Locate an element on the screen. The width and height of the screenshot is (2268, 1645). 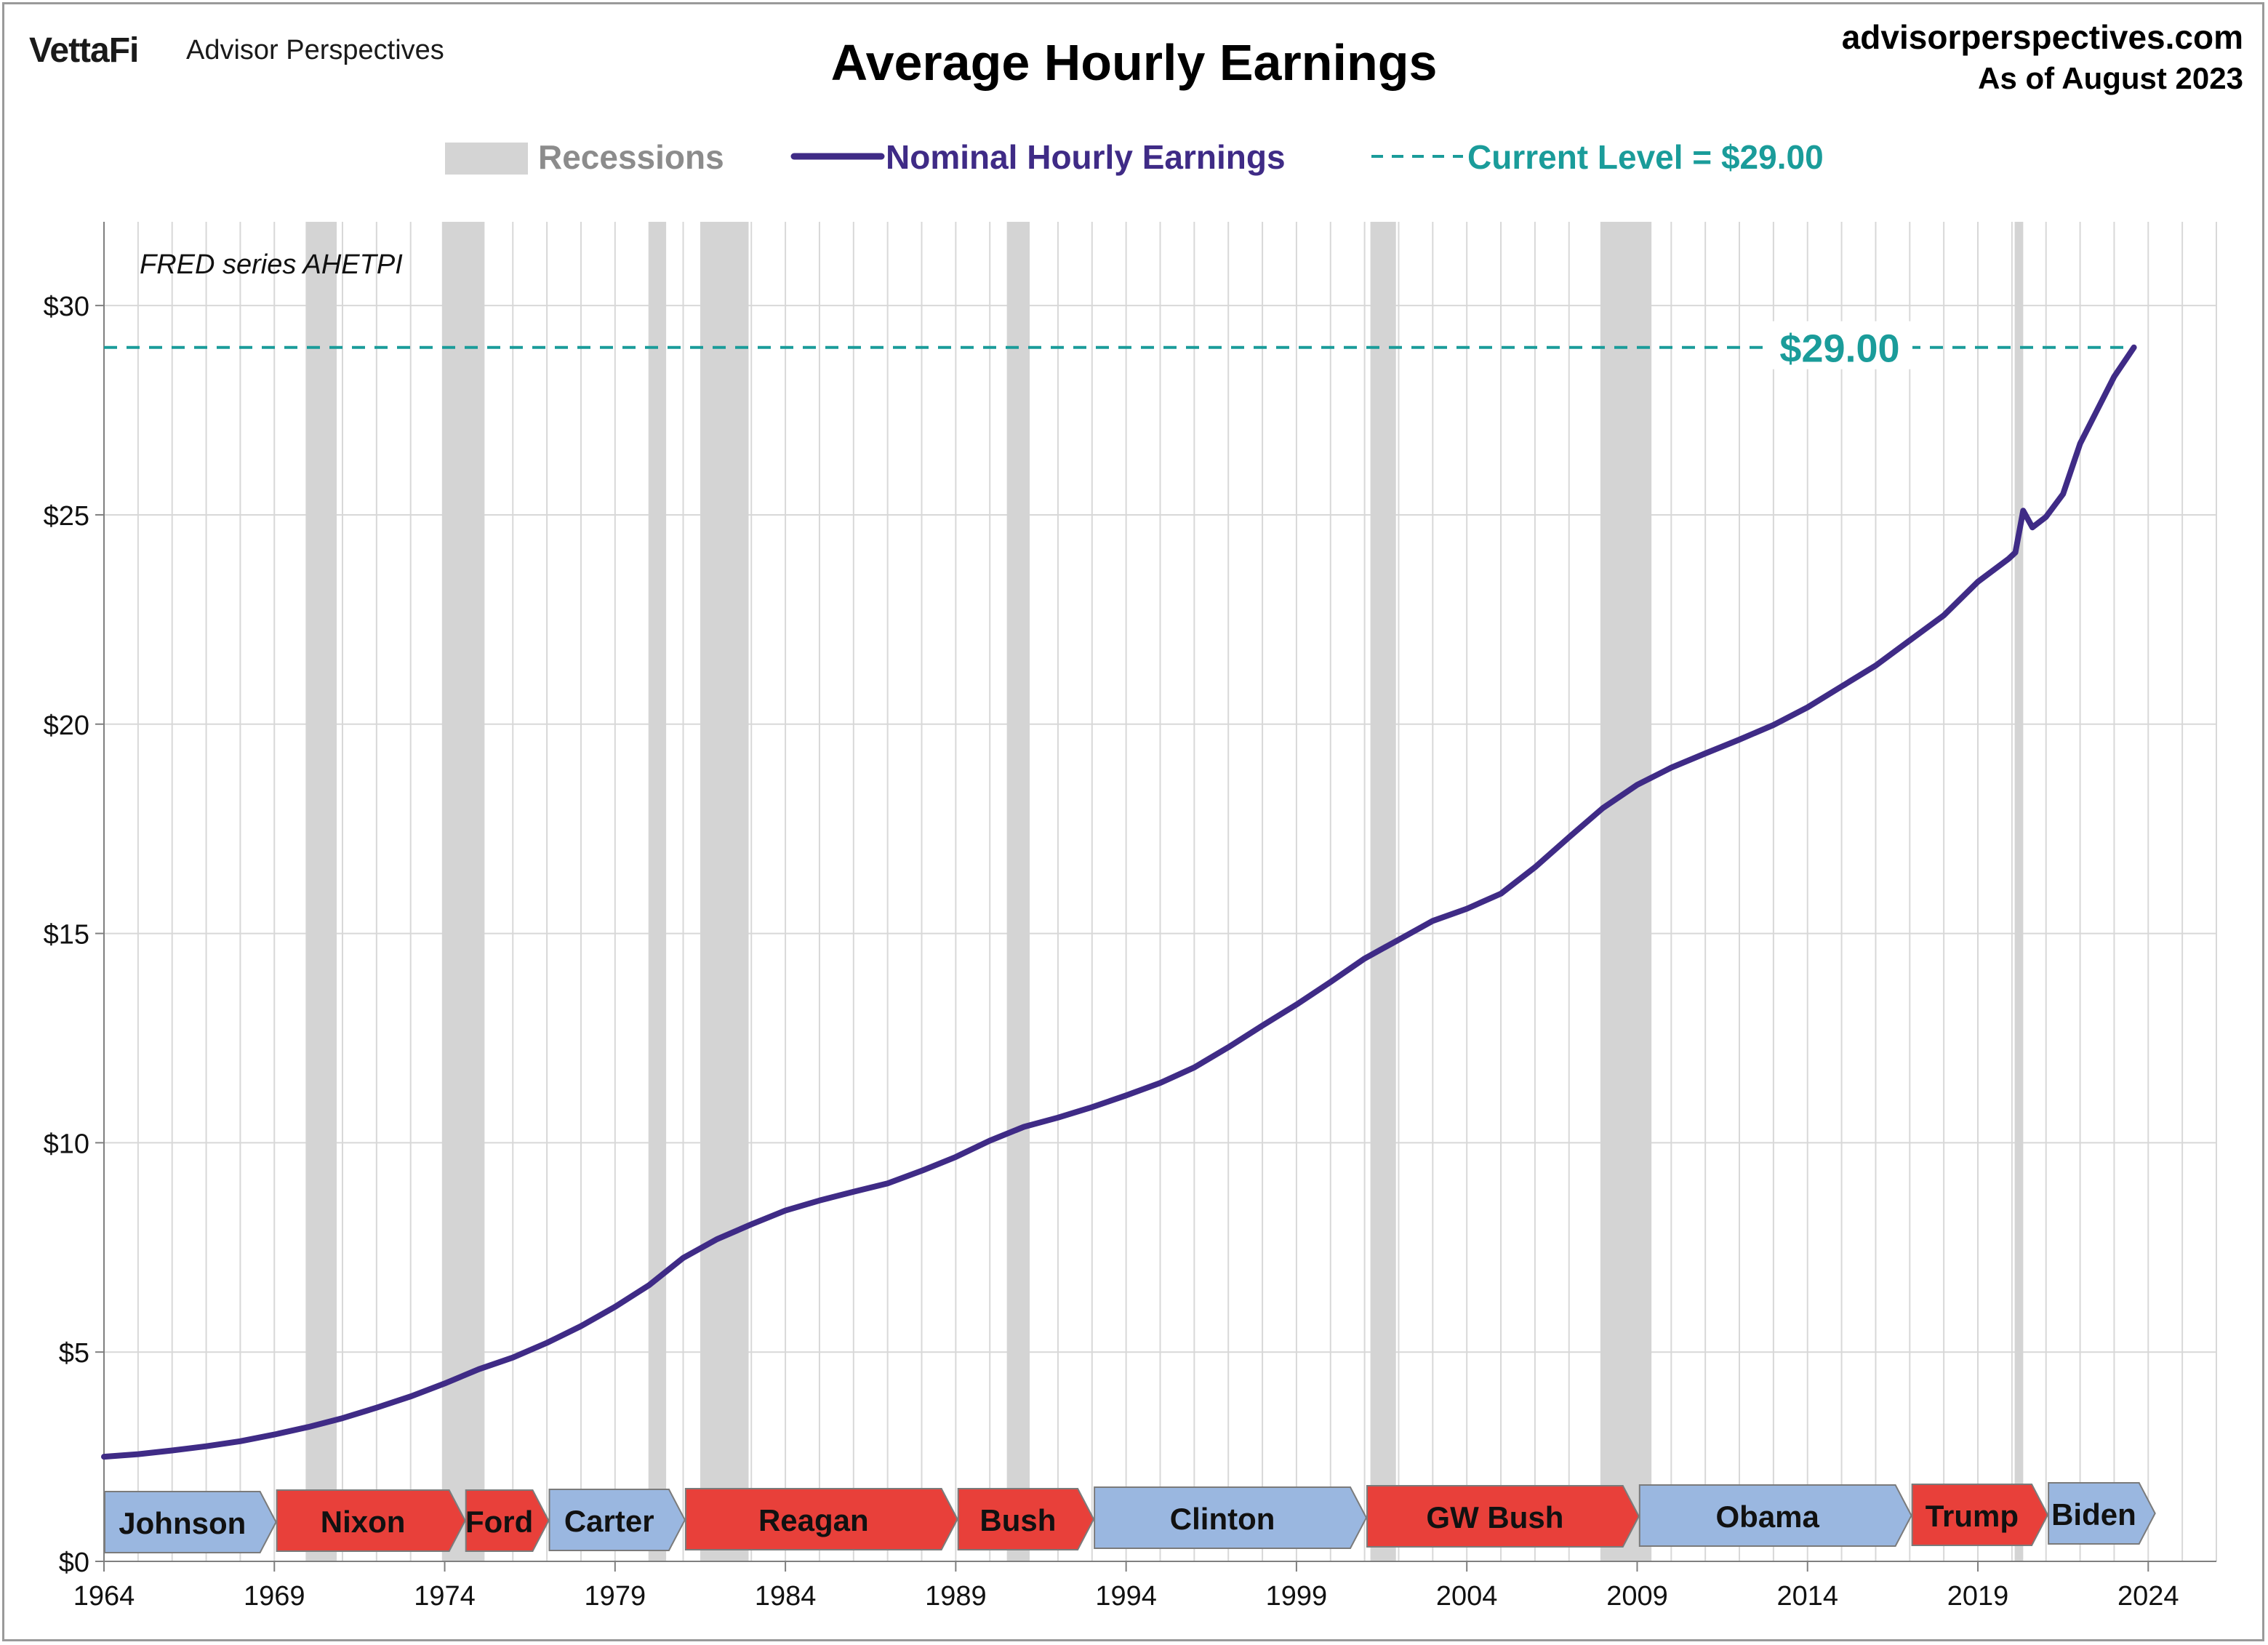
president-arrow-johnson is located at coordinates (190, 1522).